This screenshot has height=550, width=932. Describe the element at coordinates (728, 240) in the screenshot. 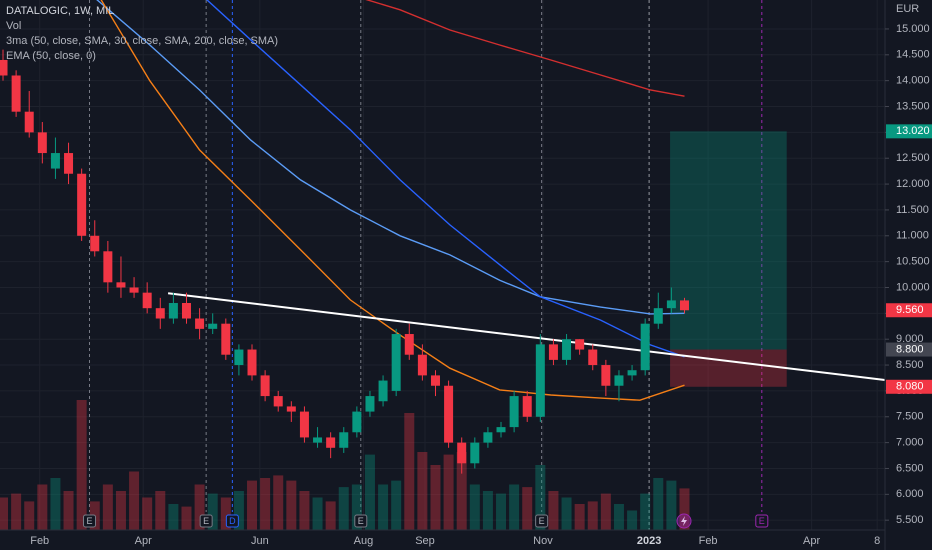

I see `target-zone` at that location.